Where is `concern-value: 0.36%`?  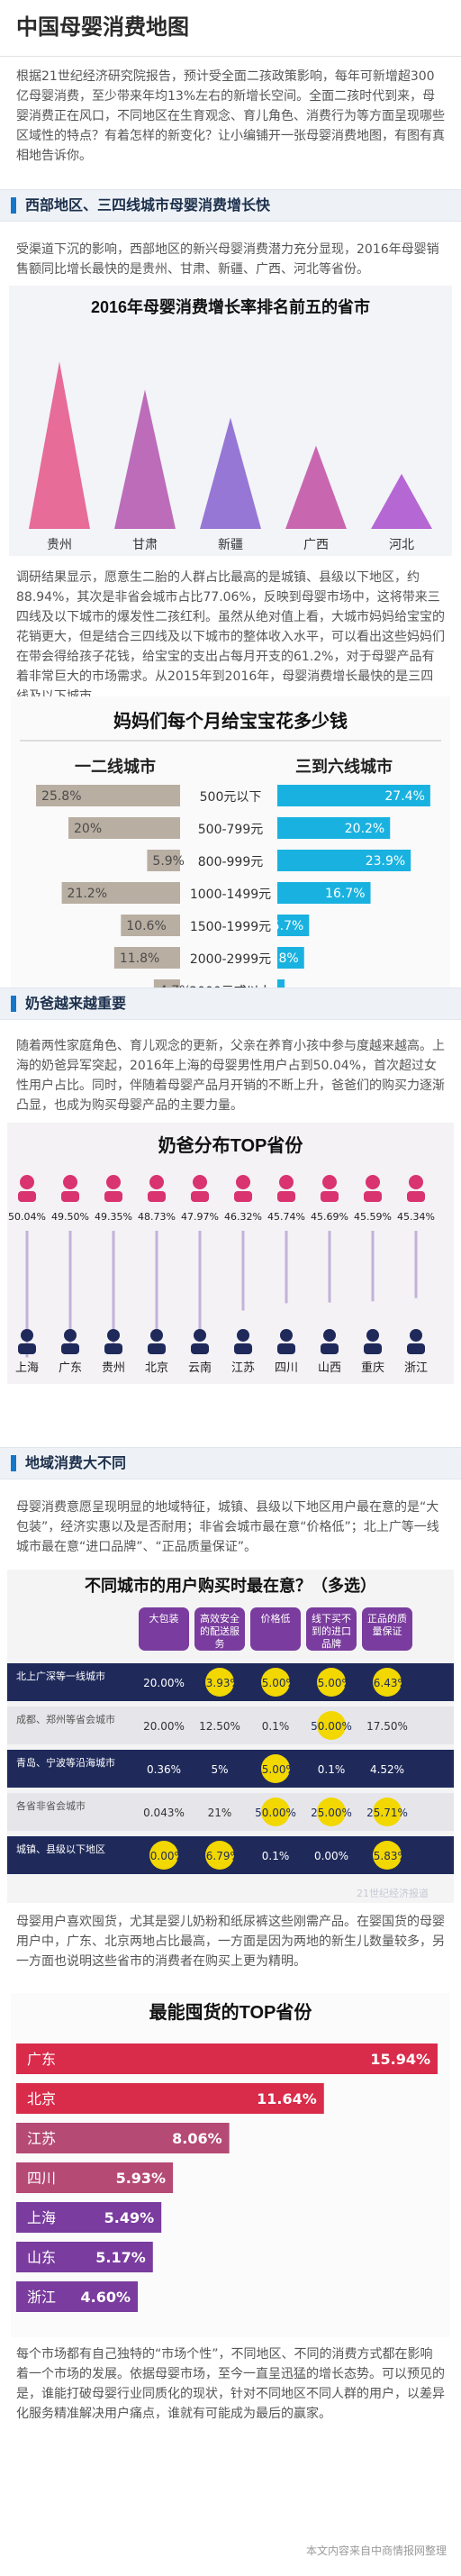 concern-value: 0.36% is located at coordinates (164, 1769).